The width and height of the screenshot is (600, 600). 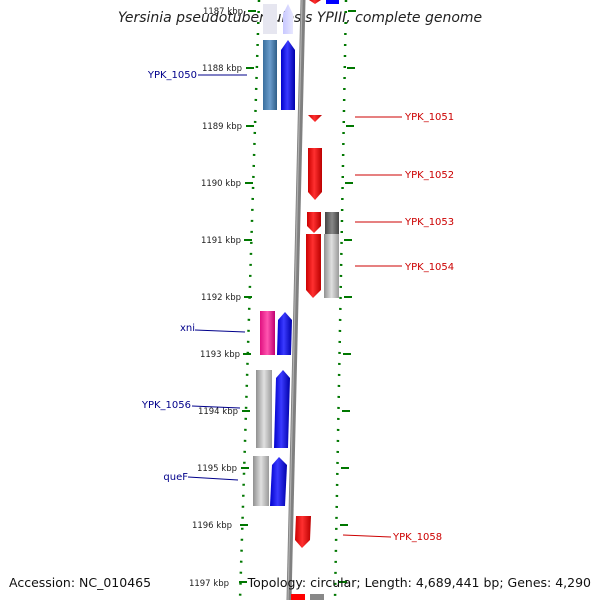 I want to click on label-ypk1058: YPK_1058, so click(x=417, y=537).